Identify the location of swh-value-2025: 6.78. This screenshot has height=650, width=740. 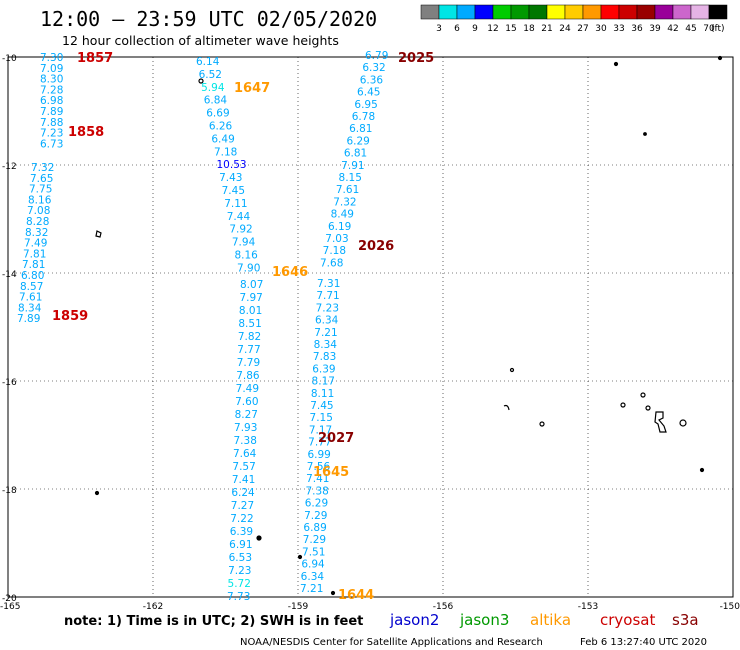
(363, 117).